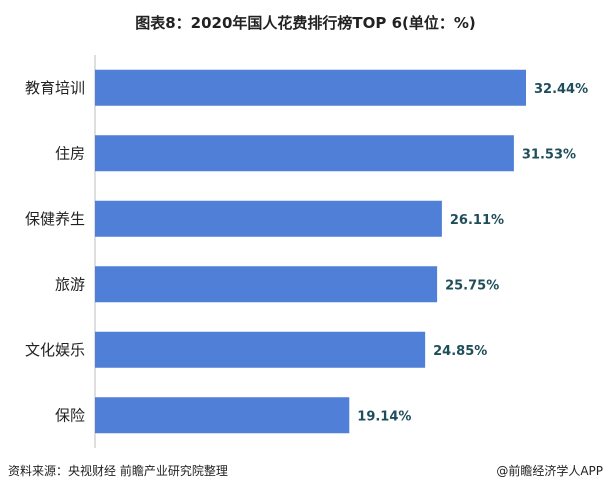 The image size is (611, 489). I want to click on category-label-0: 教育培训, so click(55, 88).